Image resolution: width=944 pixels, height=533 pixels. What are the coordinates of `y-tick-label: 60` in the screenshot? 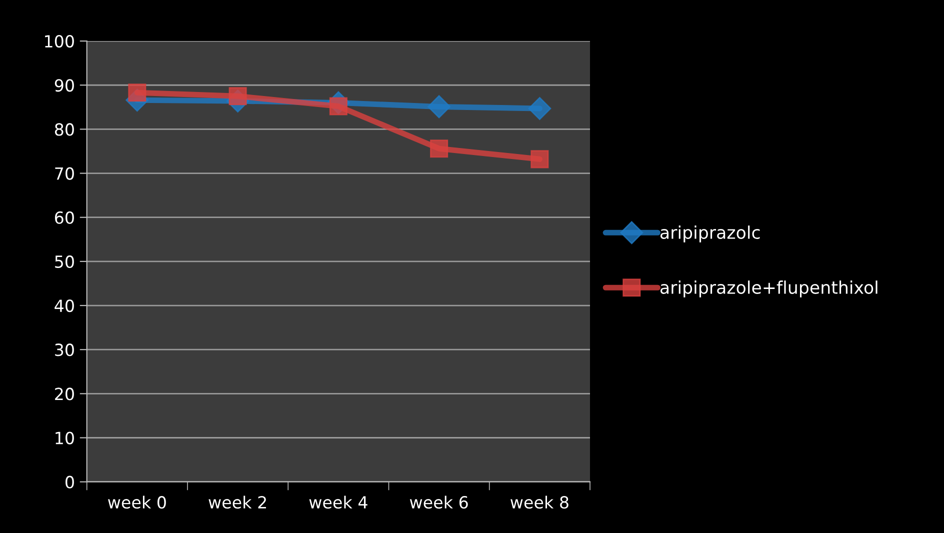 It's located at (64, 217).